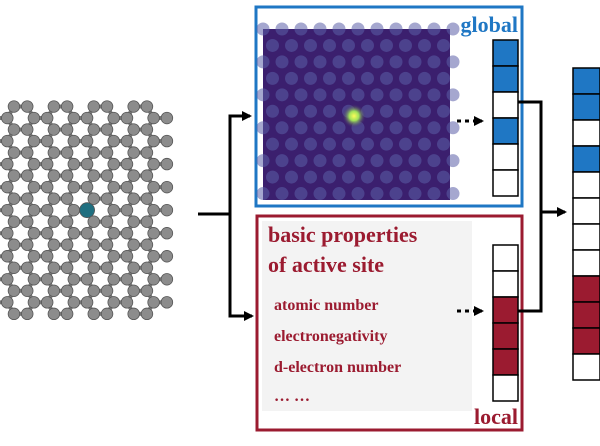 This screenshot has height=446, width=600. What do you see at coordinates (358, 111) in the screenshot?
I see `heatmap-pattern` at bounding box center [358, 111].